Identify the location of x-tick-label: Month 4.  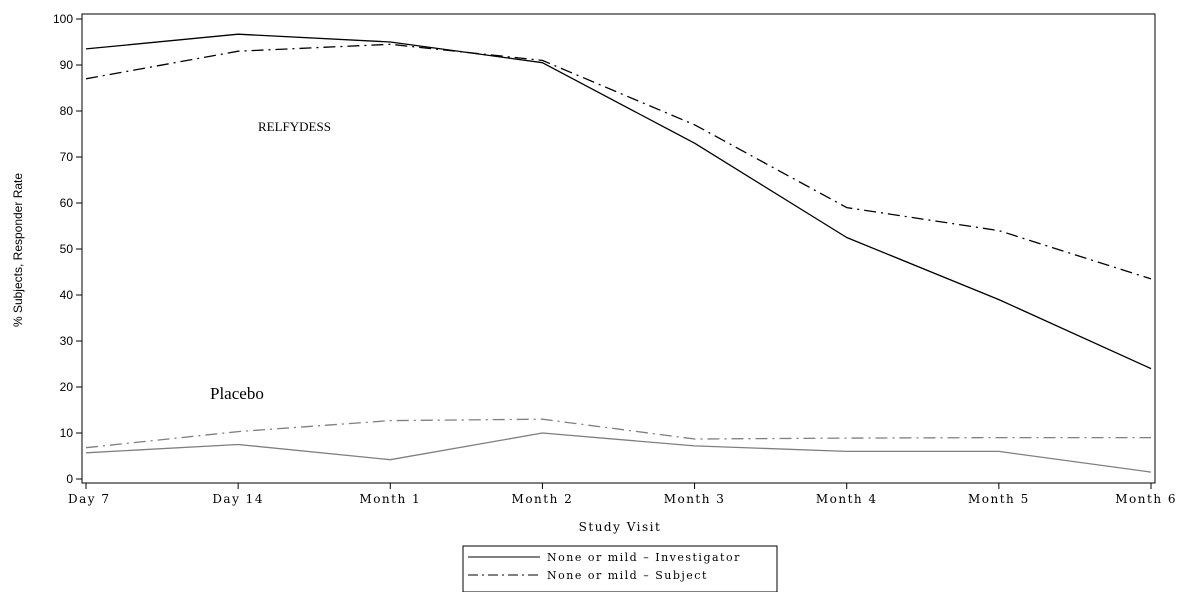
(847, 499).